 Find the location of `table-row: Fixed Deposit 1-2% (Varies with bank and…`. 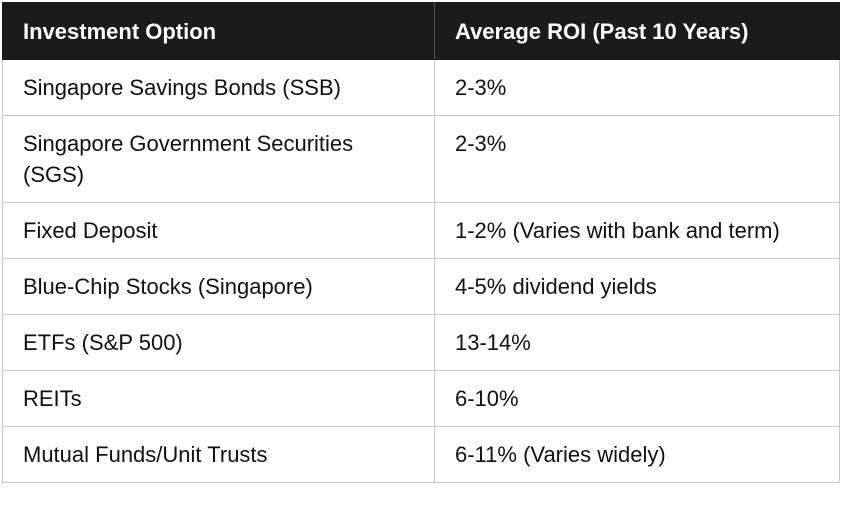

table-row: Fixed Deposit 1-2% (Varies with bank and… is located at coordinates (421, 230).